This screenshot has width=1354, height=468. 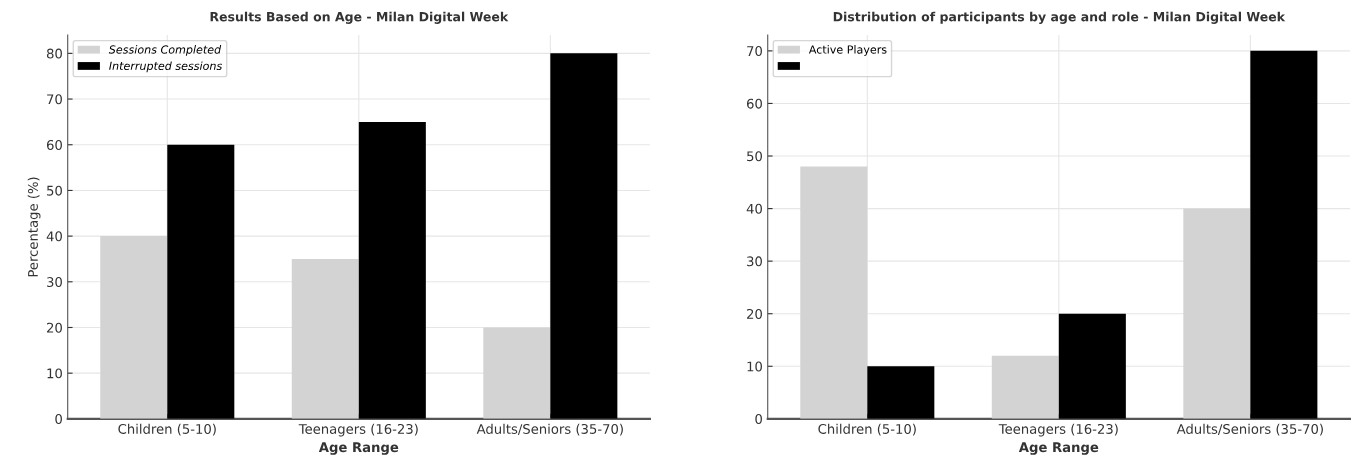 What do you see at coordinates (165, 50) in the screenshot?
I see `legend-label: Sessions Completed` at bounding box center [165, 50].